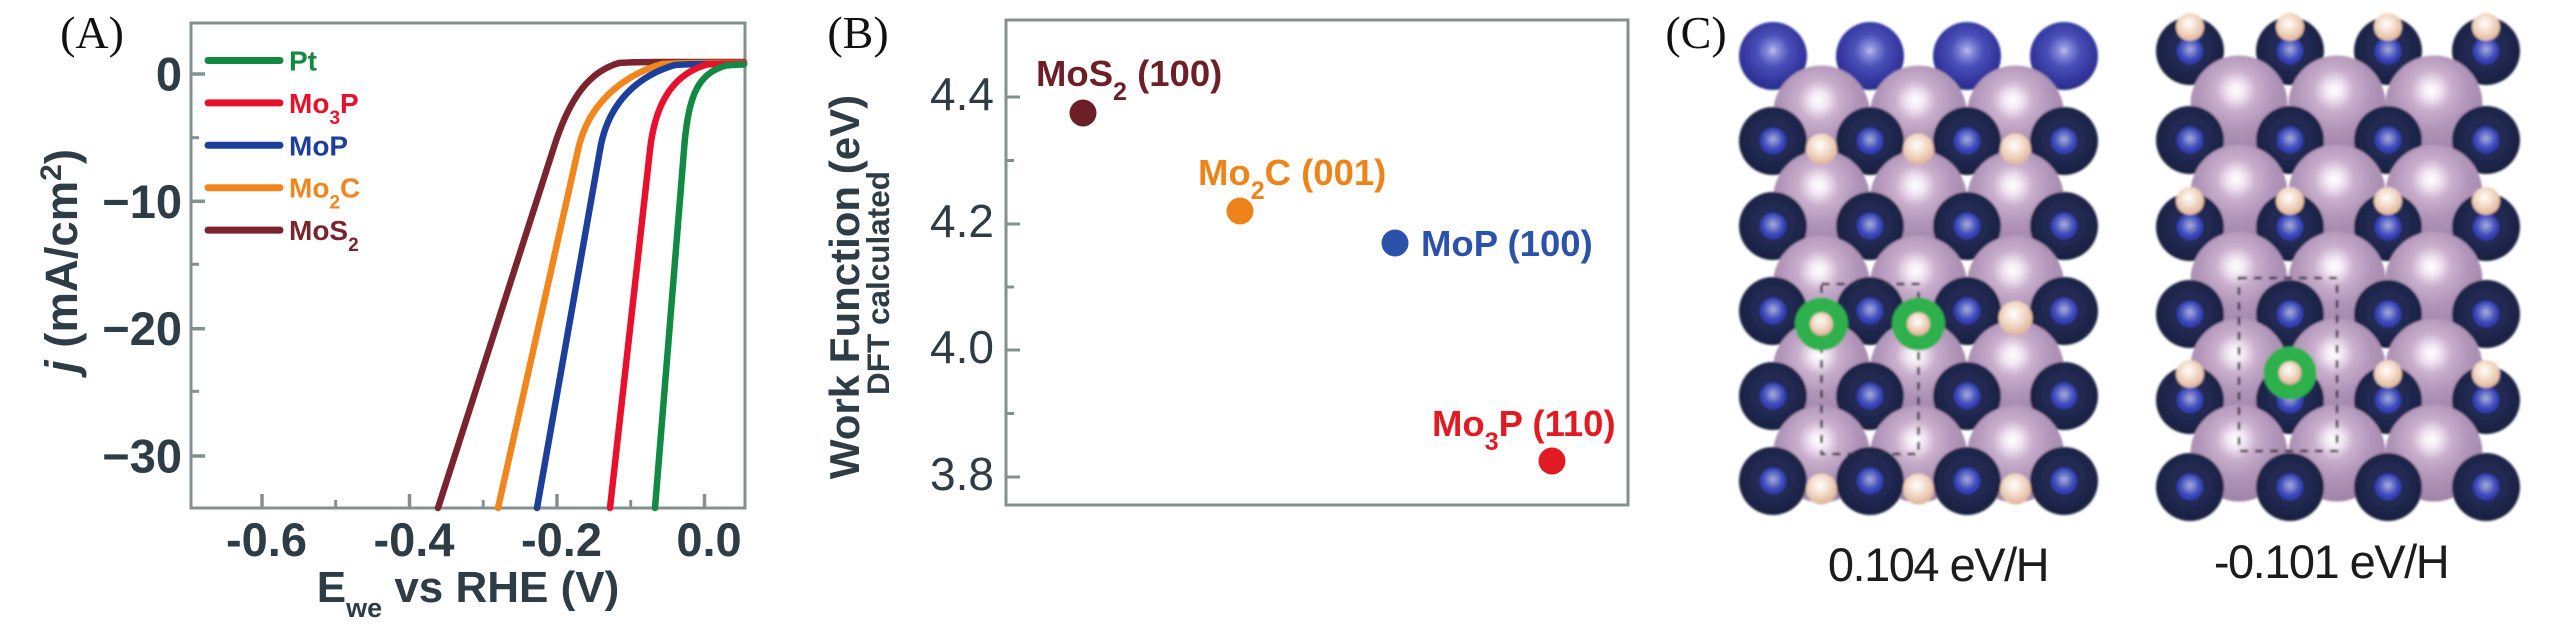  Describe the element at coordinates (962, 221) in the screenshot. I see `svg-text: 4.2` at that location.